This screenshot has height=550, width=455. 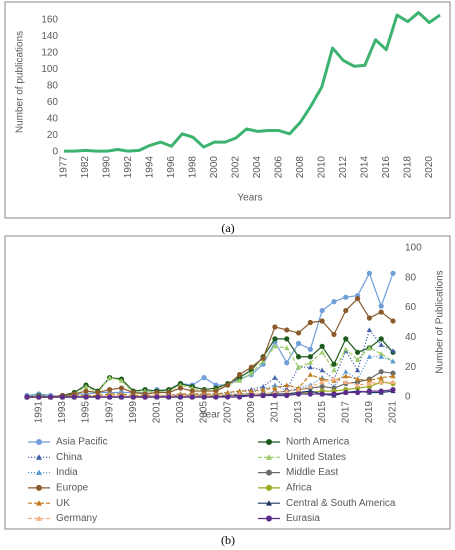 I want to click on legend-label: Asia Pacific, so click(x=82, y=442).